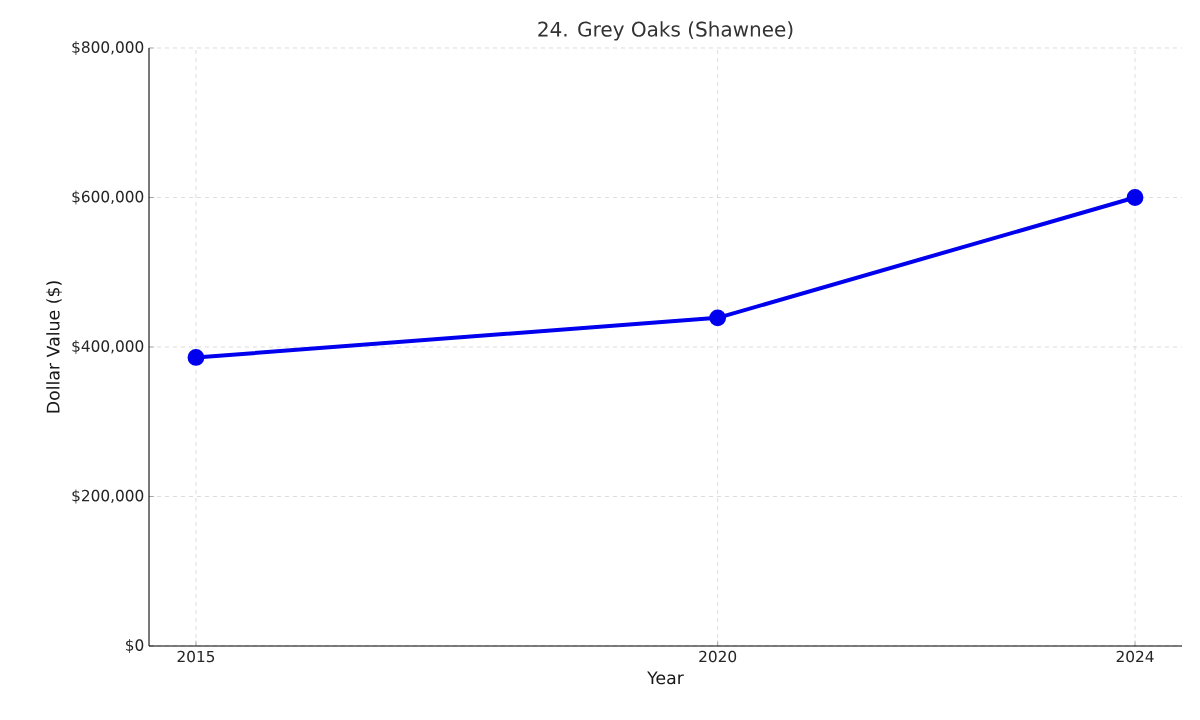 Image resolution: width=1200 pixels, height=720 pixels. What do you see at coordinates (1135, 656) in the screenshot?
I see `x-tick-label: 2024` at bounding box center [1135, 656].